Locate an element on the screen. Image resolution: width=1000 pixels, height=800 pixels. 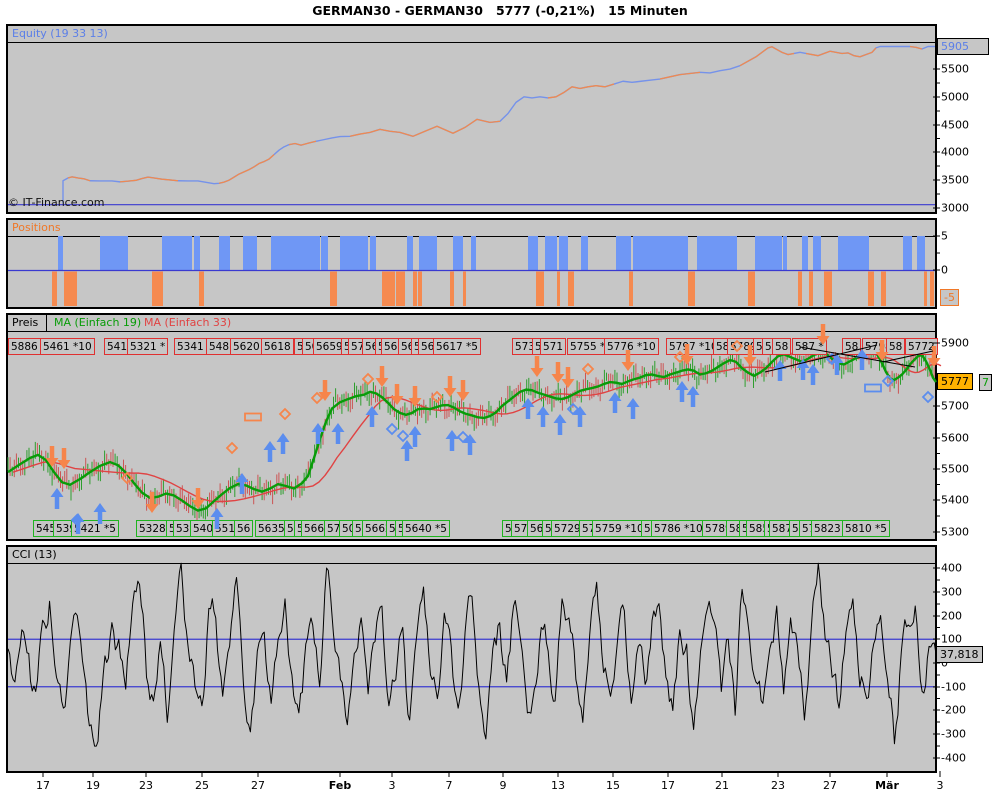
buy-signal-label: 5810 *5 is located at coordinates (866, 528).